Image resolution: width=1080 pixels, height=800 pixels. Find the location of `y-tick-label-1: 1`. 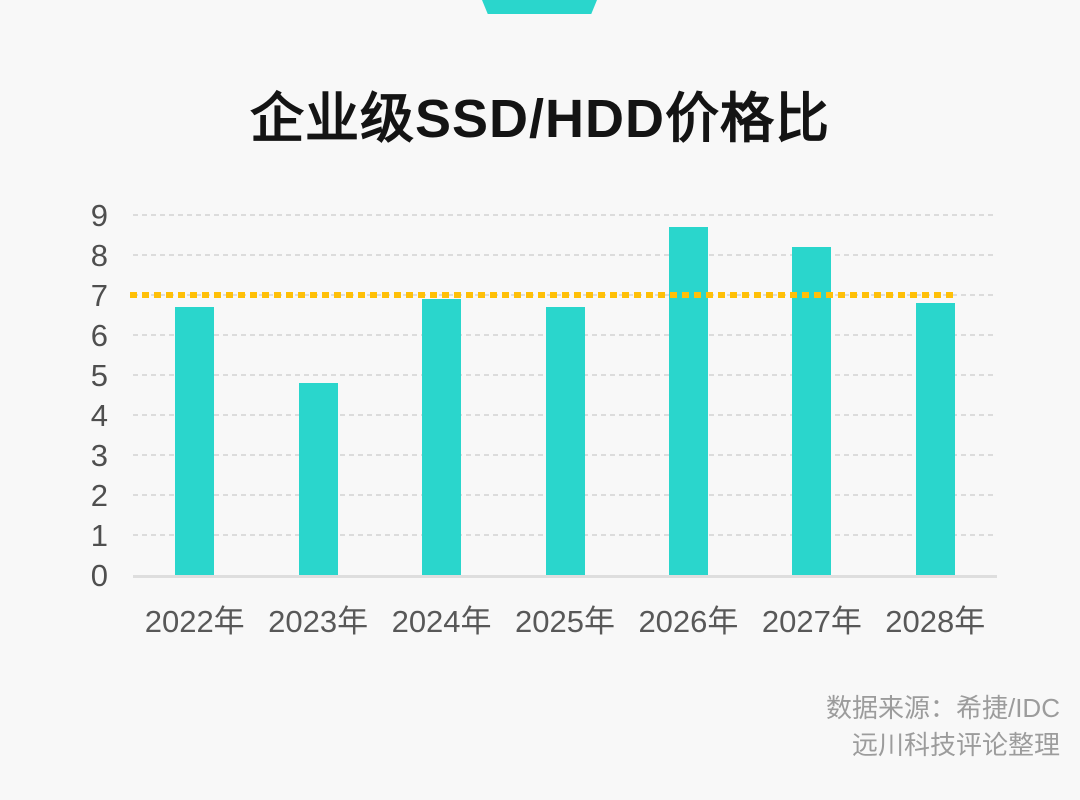

y-tick-label-1: 1 is located at coordinates (99, 535).